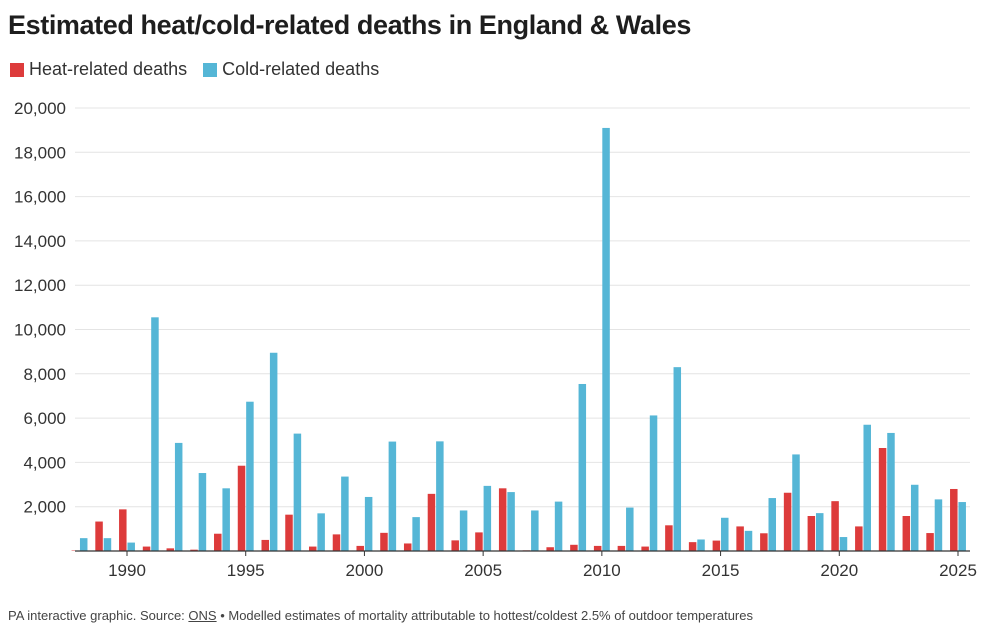 The image size is (1000, 637). What do you see at coordinates (839, 570) in the screenshot?
I see `x-tick-label: 2020` at bounding box center [839, 570].